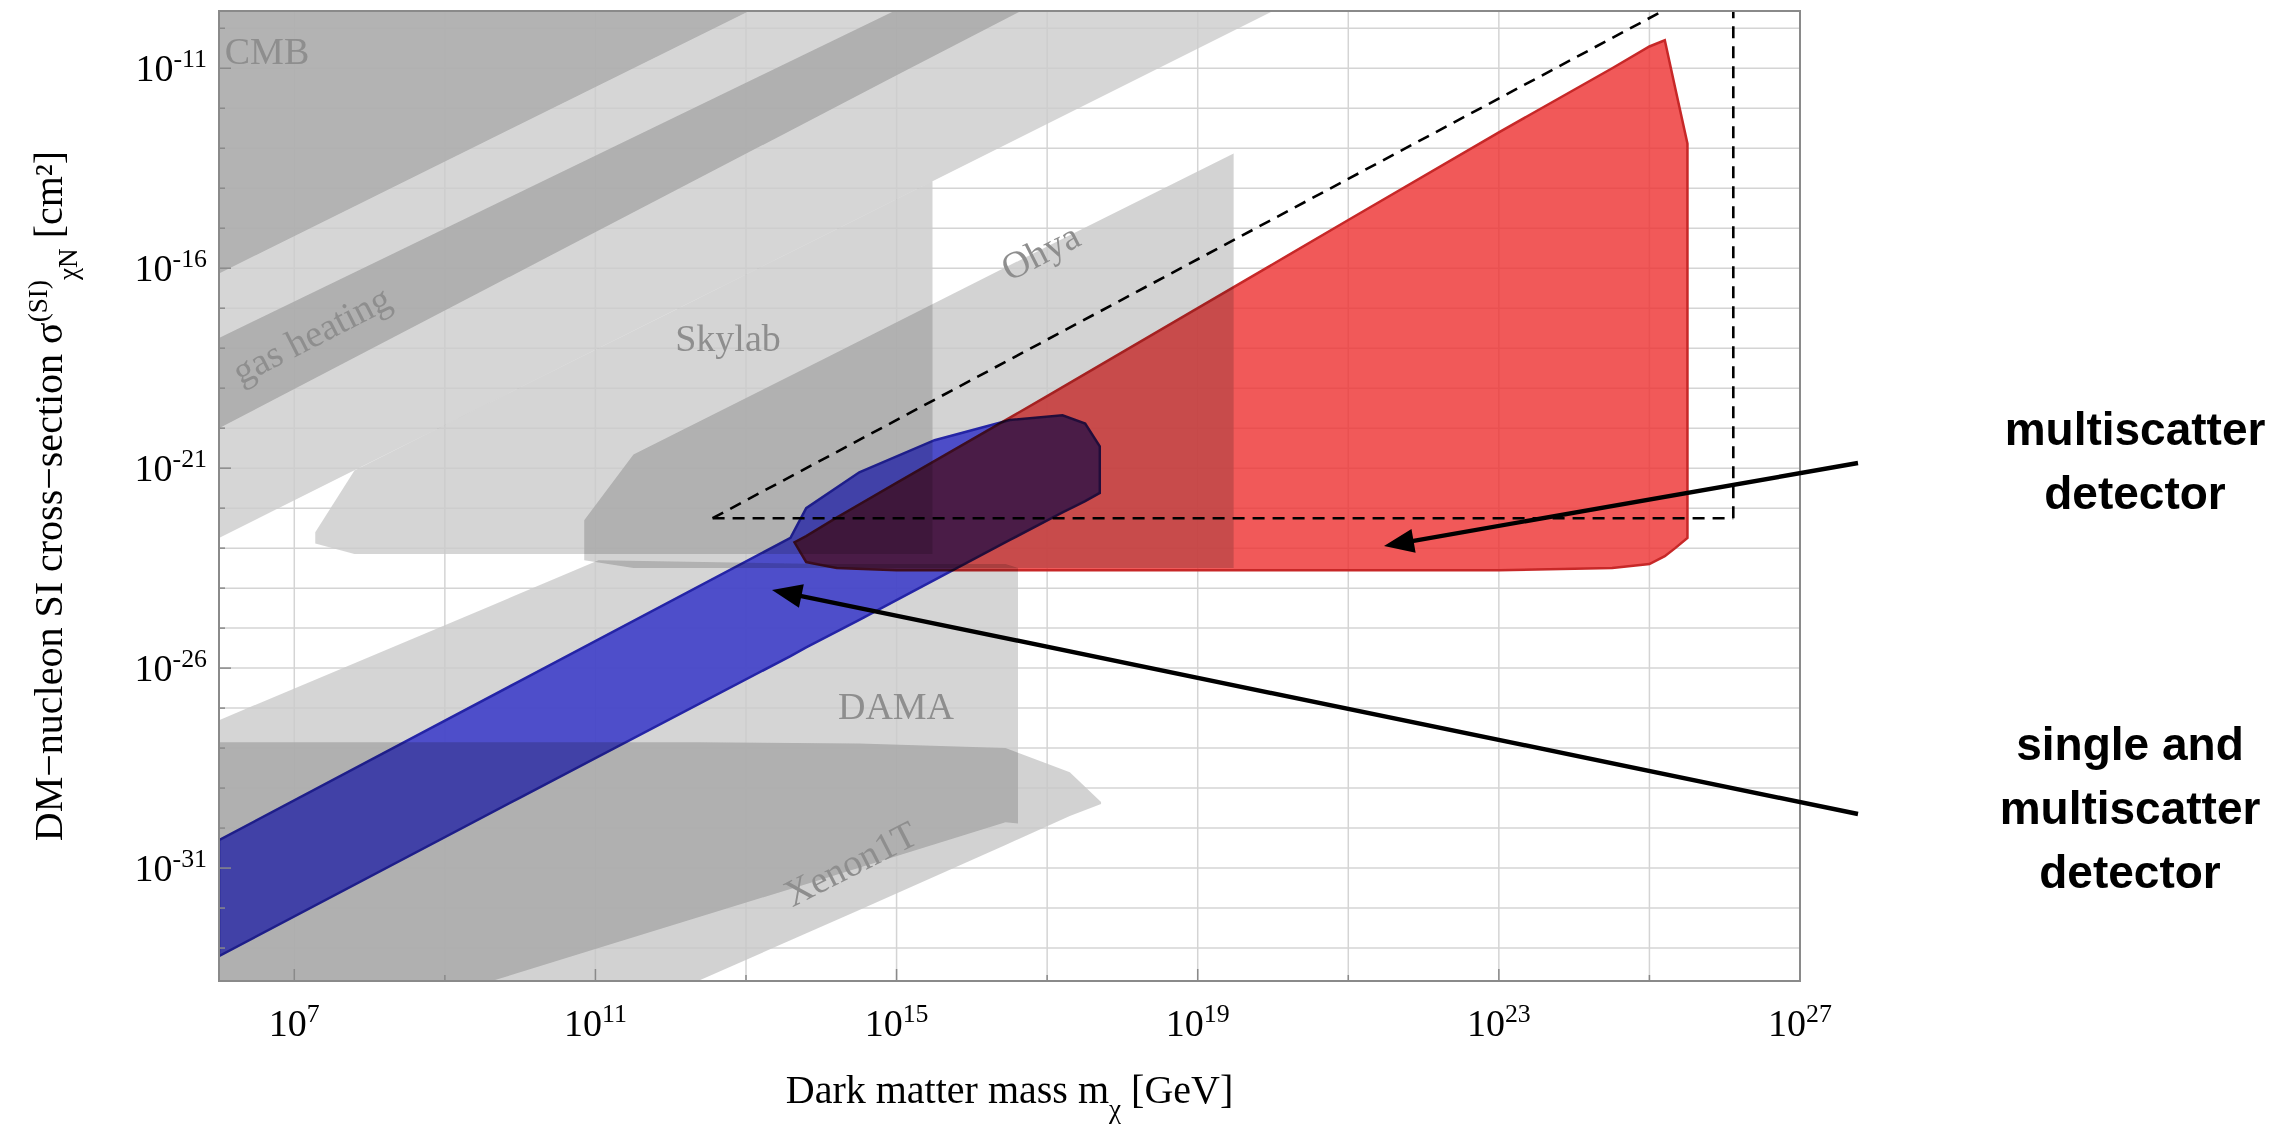 The height and width of the screenshot is (1134, 2285). Describe the element at coordinates (728, 337) in the screenshot. I see `annotation: Skylab` at that location.